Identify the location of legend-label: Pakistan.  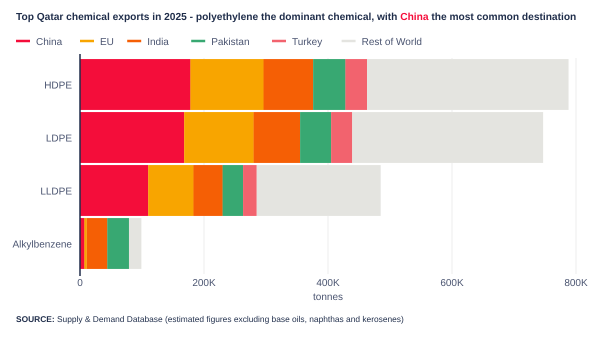
(230, 42).